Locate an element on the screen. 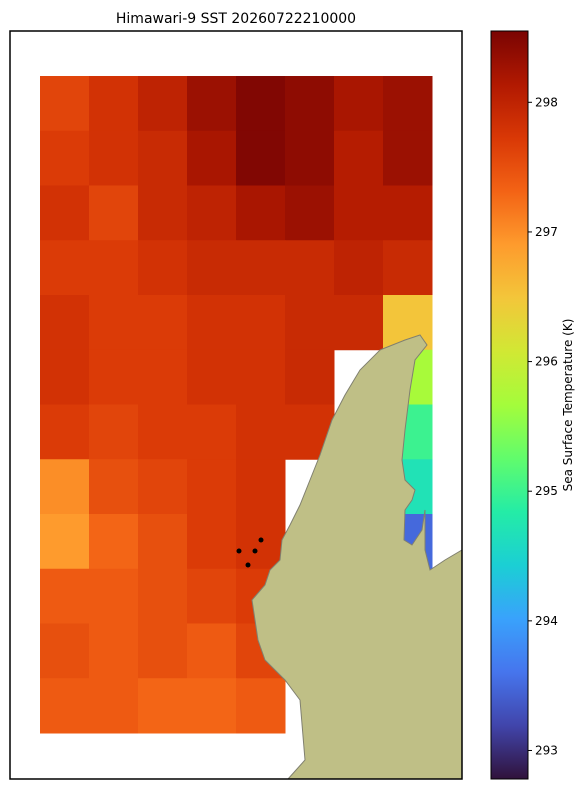 The image size is (588, 793). colorbar-tick-label: 297 is located at coordinates (546, 232).